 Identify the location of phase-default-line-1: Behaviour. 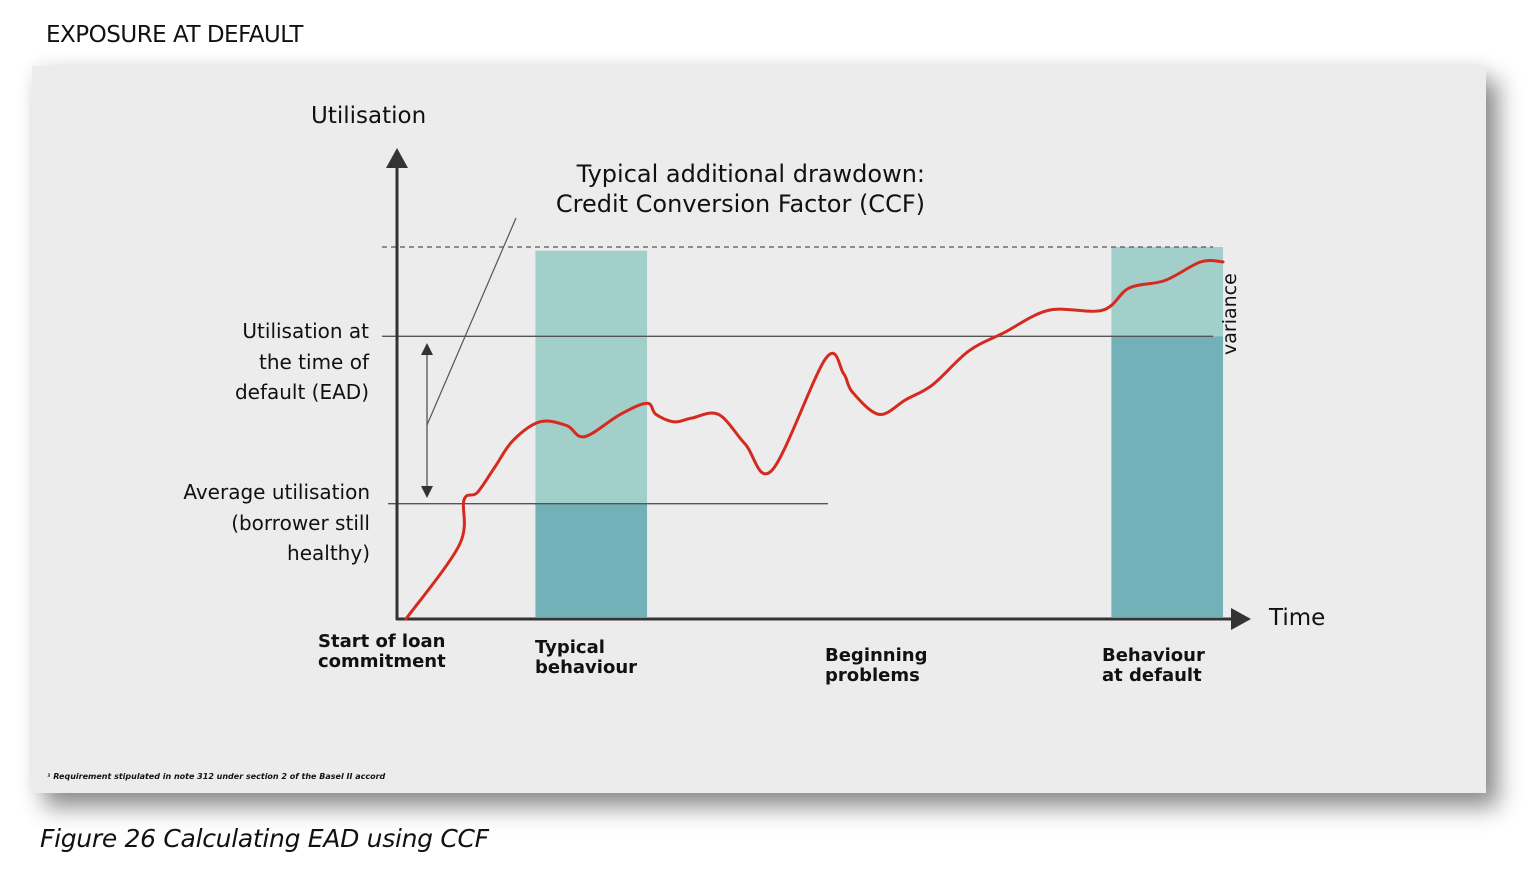
(1153, 655).